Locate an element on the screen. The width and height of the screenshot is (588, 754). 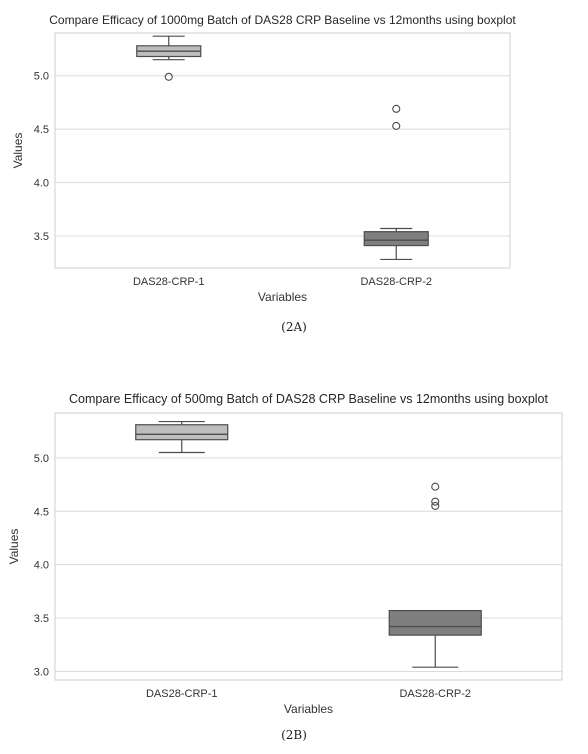
chart1-ytick-label-1: 3.5 is located at coordinates (41, 619).